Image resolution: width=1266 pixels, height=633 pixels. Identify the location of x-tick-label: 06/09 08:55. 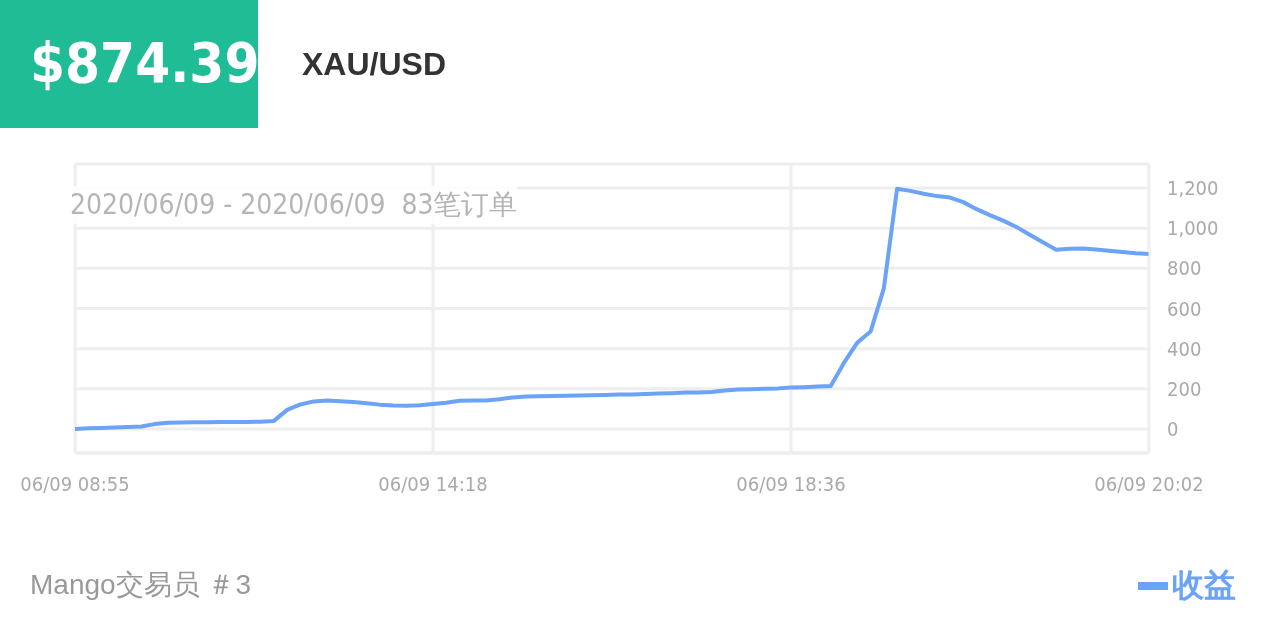
(75, 484).